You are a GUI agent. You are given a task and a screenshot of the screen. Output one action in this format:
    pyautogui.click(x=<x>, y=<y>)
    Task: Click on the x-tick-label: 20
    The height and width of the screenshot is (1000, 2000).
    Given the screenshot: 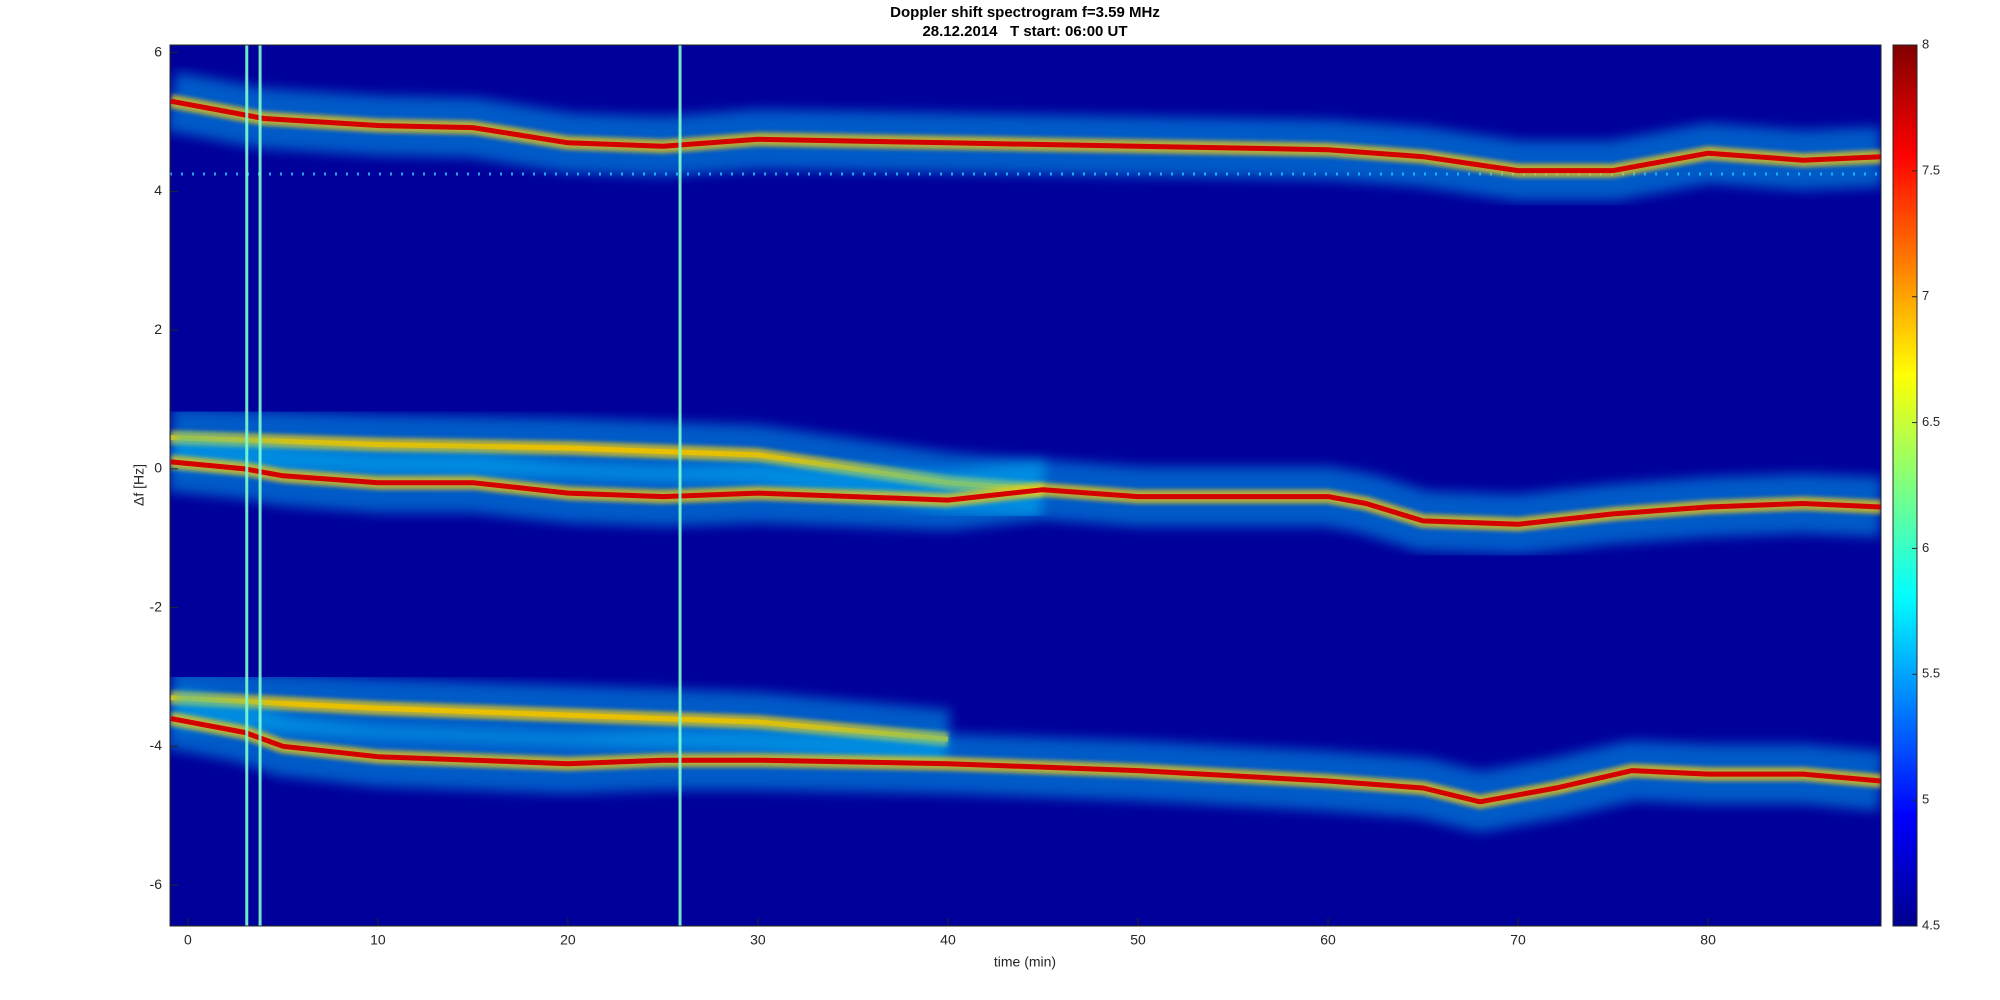 What is the action you would take?
    pyautogui.click(x=568, y=940)
    